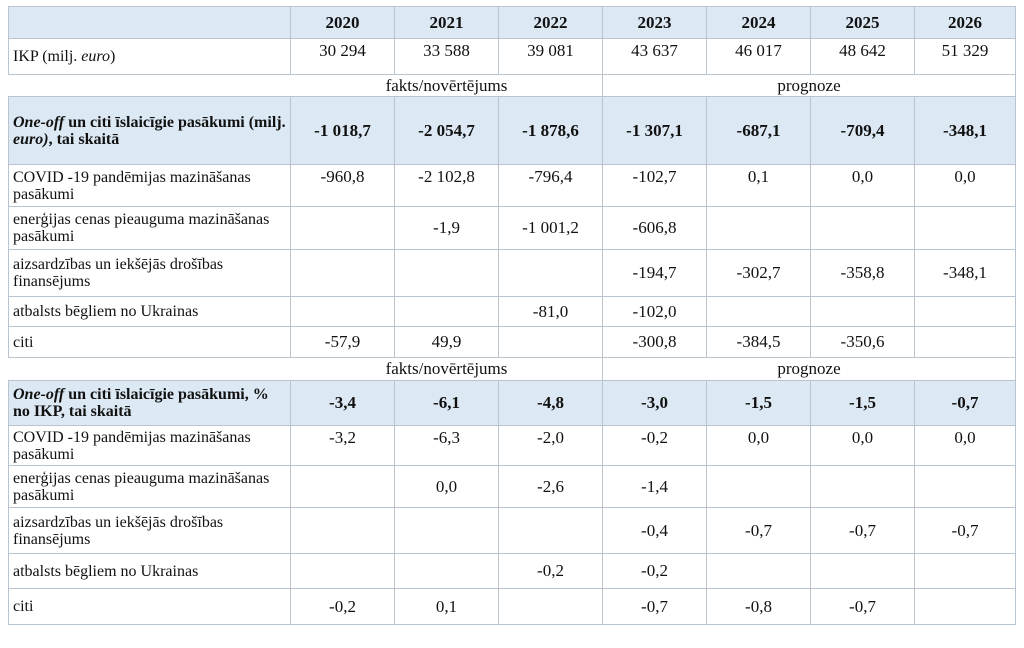 The image size is (1024, 648). Describe the element at coordinates (446, 56) in the screenshot. I see `value-cell: 33 588` at that location.